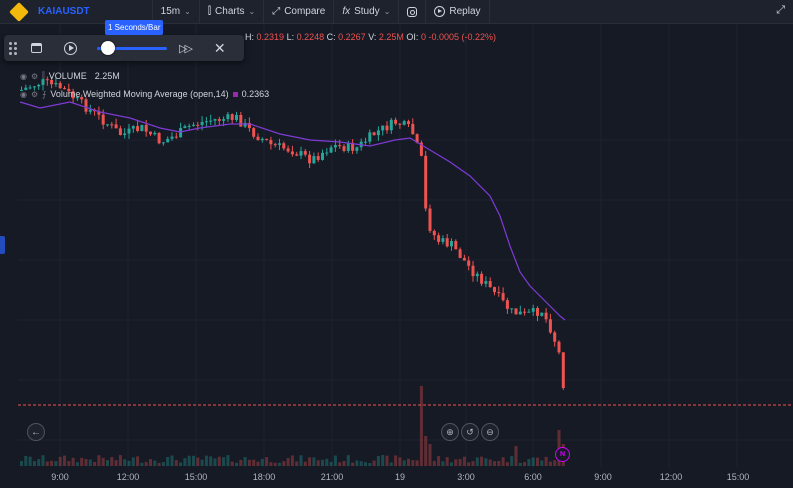 The image size is (793, 488). I want to click on time-axis-label: 9:00, so click(603, 477).